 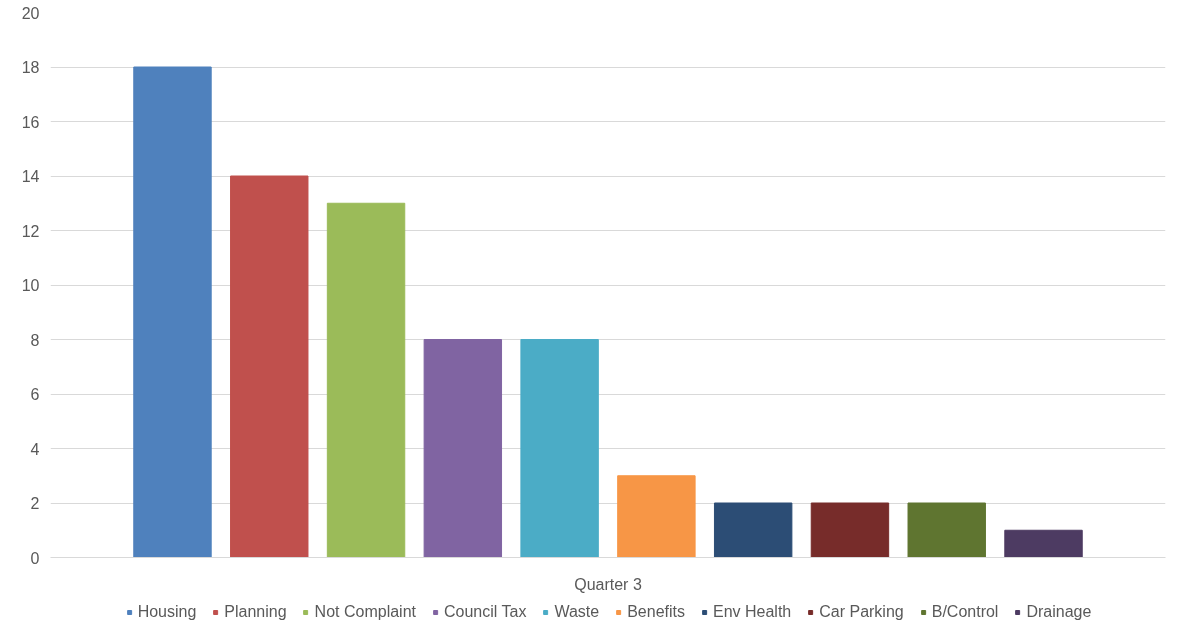 What do you see at coordinates (485, 612) in the screenshot?
I see `legend-label: Council Tax` at bounding box center [485, 612].